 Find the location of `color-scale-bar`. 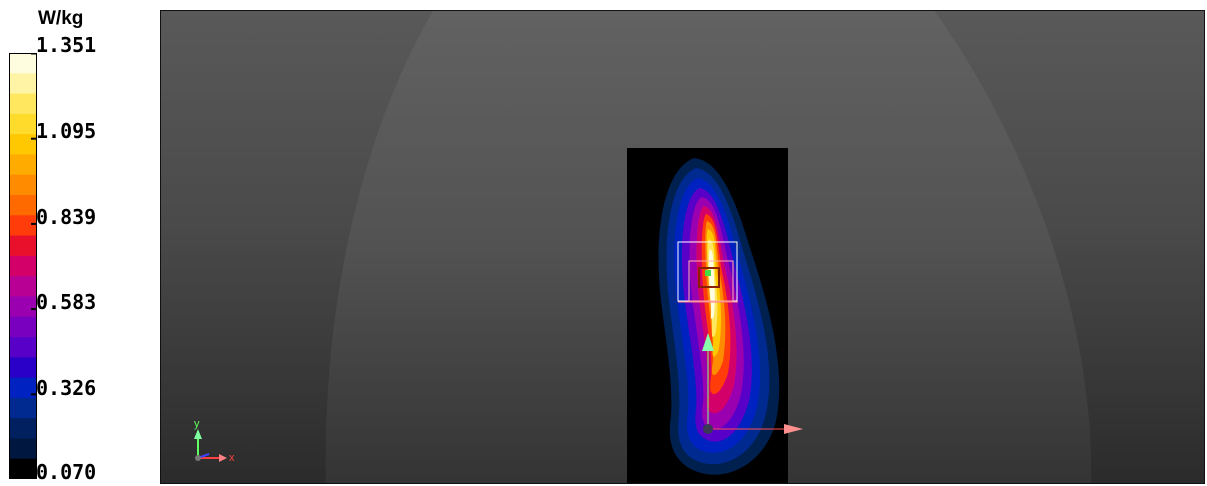

color-scale-bar is located at coordinates (23, 266).